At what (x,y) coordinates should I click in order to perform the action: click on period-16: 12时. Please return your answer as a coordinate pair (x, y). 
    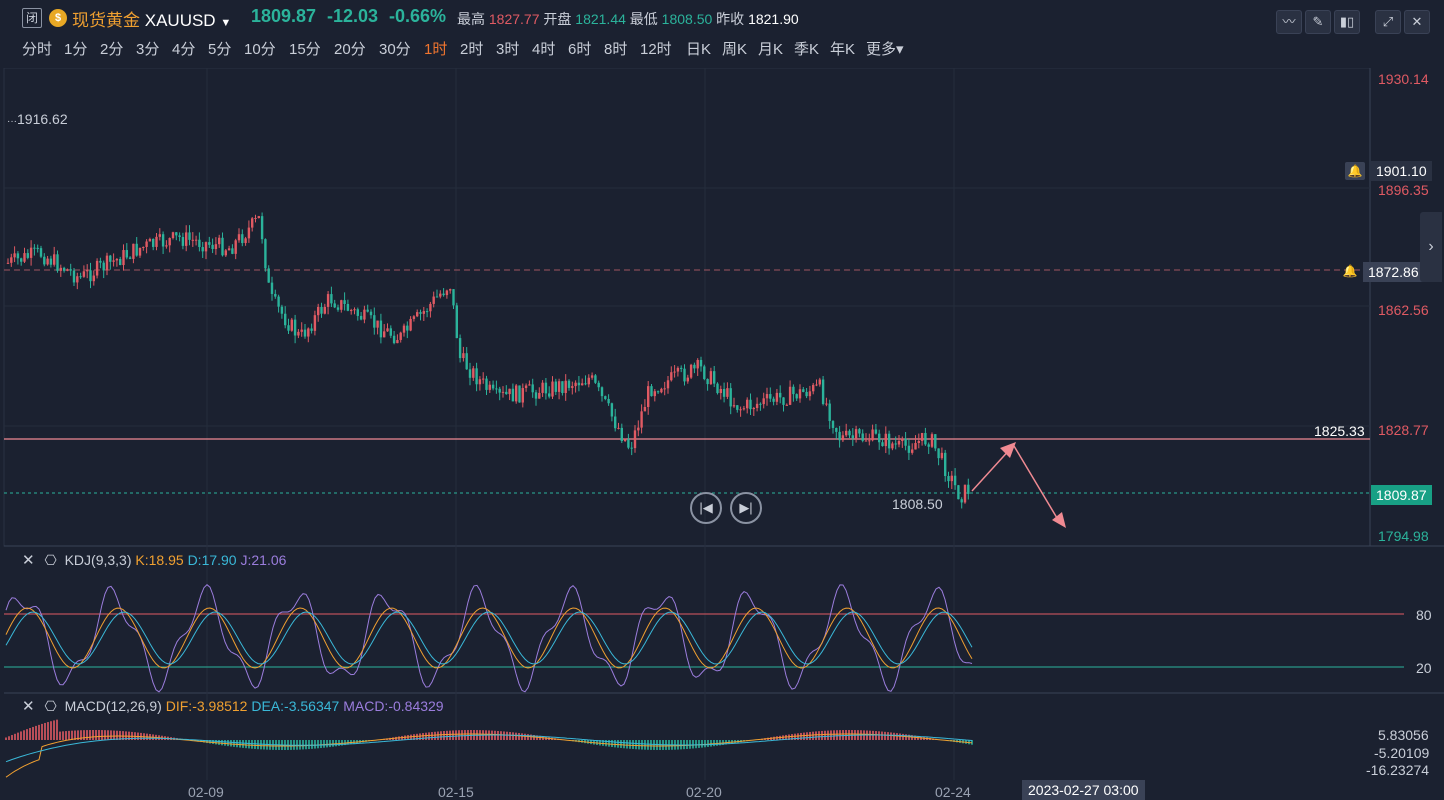
    Looking at the image, I should click on (656, 49).